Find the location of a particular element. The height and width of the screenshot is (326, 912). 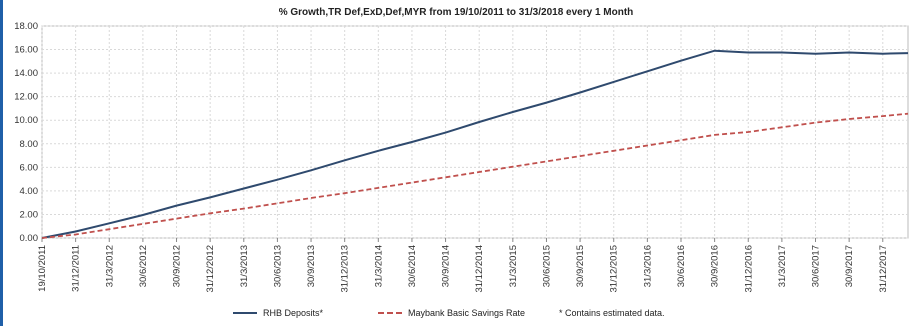

x-tick-label: 31/12/2016 is located at coordinates (748, 269).